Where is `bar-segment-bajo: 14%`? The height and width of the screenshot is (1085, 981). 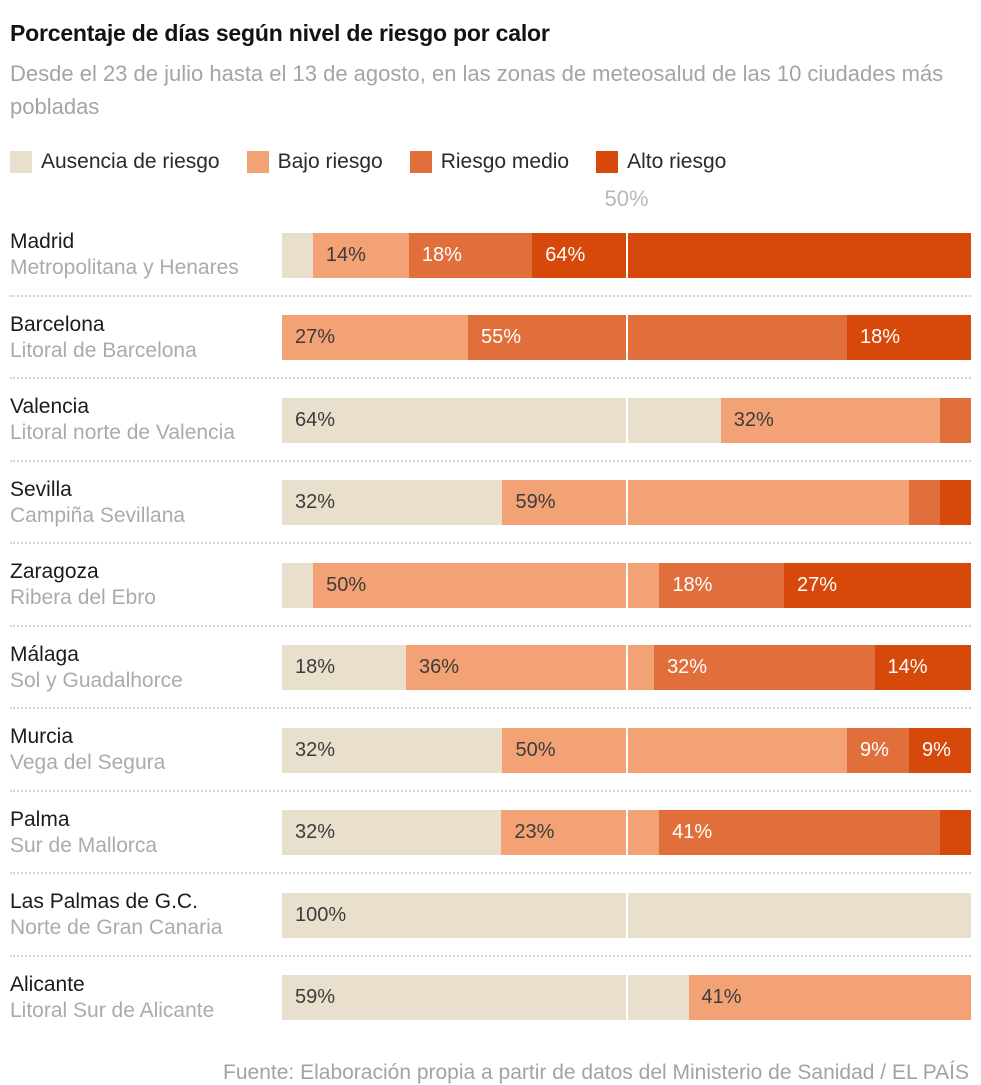 bar-segment-bajo: 14% is located at coordinates (360, 255).